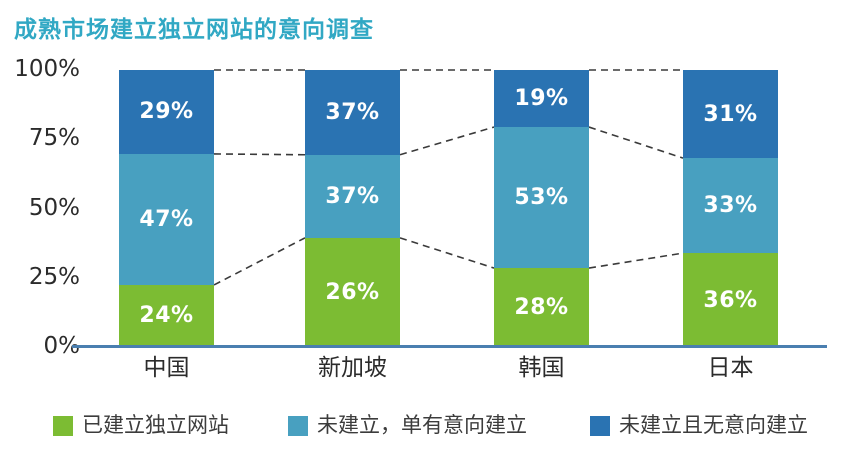  I want to click on bar-segment-value: 36%, so click(730, 300).